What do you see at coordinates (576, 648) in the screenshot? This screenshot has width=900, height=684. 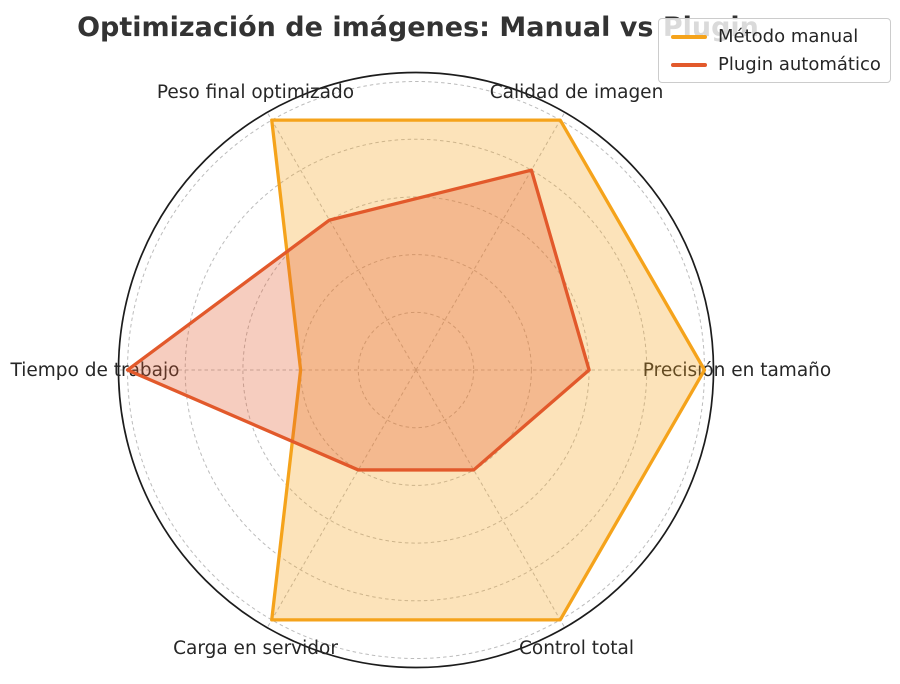 I see `axis-label-2: Control total` at bounding box center [576, 648].